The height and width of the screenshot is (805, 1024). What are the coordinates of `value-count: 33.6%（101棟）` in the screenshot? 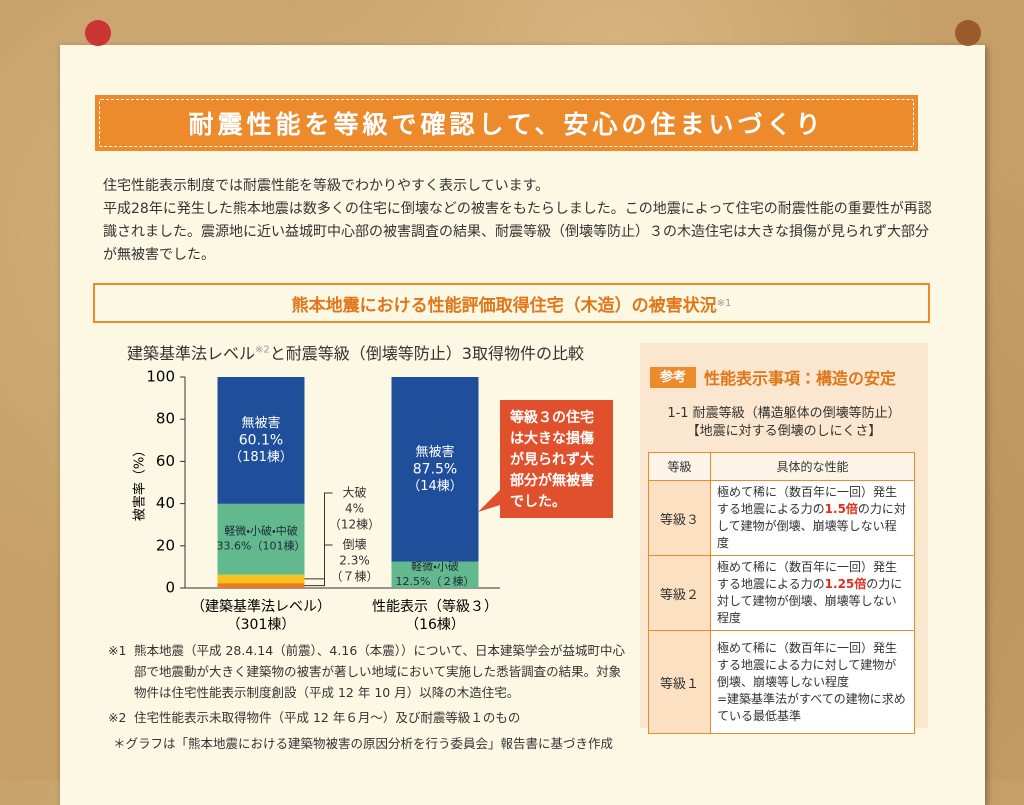 It's located at (261, 545).